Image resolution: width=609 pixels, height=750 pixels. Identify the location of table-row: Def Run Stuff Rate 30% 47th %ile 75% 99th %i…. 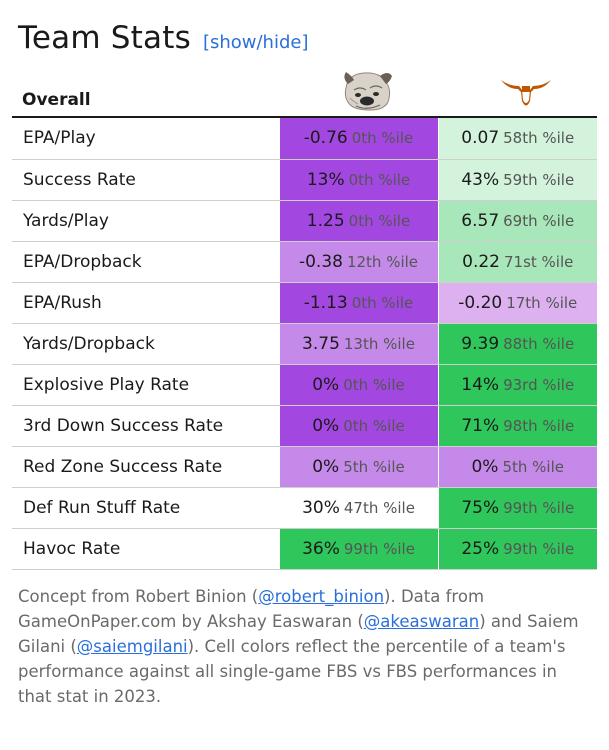
(304, 508).